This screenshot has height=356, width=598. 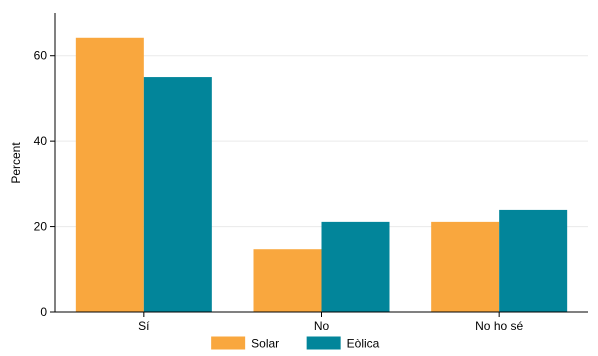 I want to click on y-tick-label: 40, so click(x=41, y=141).